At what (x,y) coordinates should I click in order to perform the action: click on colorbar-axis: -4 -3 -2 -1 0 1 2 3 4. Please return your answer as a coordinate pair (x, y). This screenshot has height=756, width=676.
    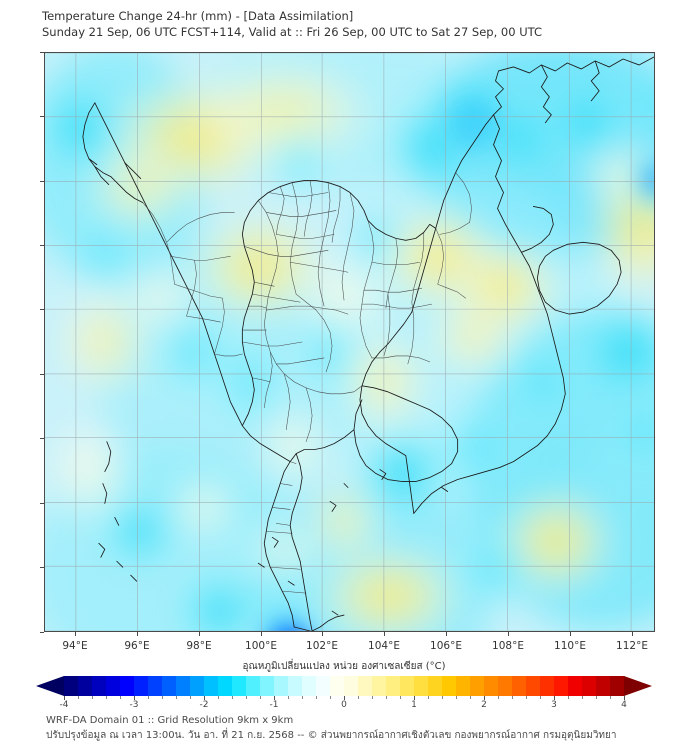
    Looking at the image, I should click on (344, 704).